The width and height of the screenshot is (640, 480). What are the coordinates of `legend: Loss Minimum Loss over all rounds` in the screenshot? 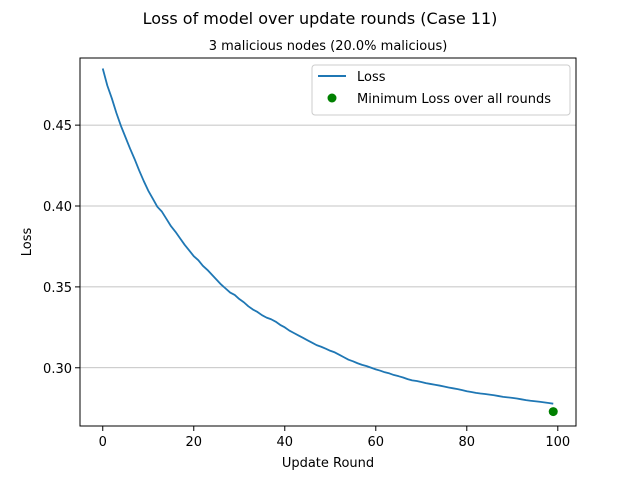 It's located at (441, 90).